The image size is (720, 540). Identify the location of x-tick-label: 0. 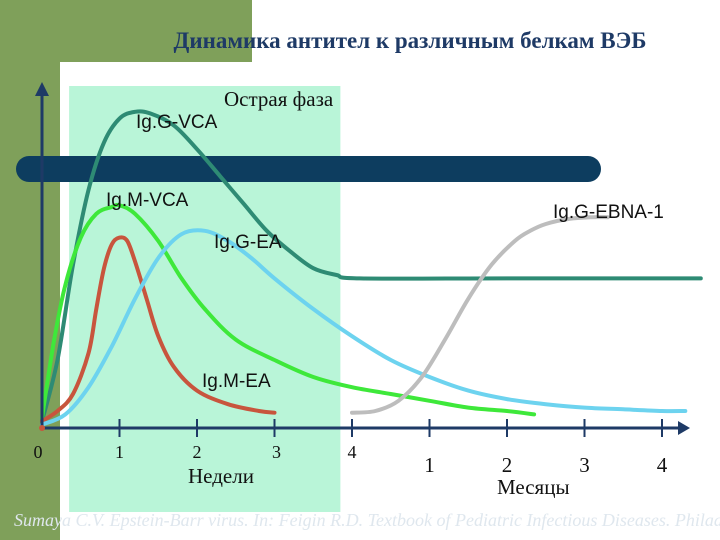
(38, 452).